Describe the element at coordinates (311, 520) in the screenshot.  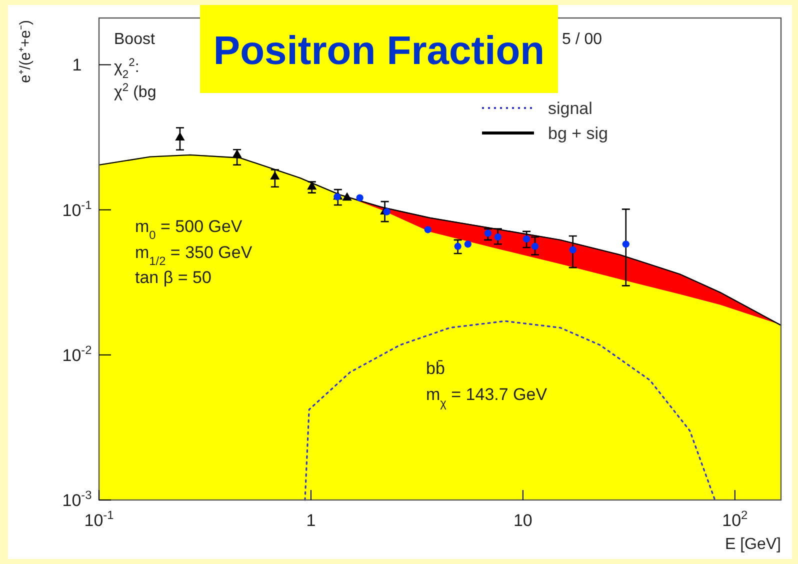
I see `x-tick-label: 1` at that location.